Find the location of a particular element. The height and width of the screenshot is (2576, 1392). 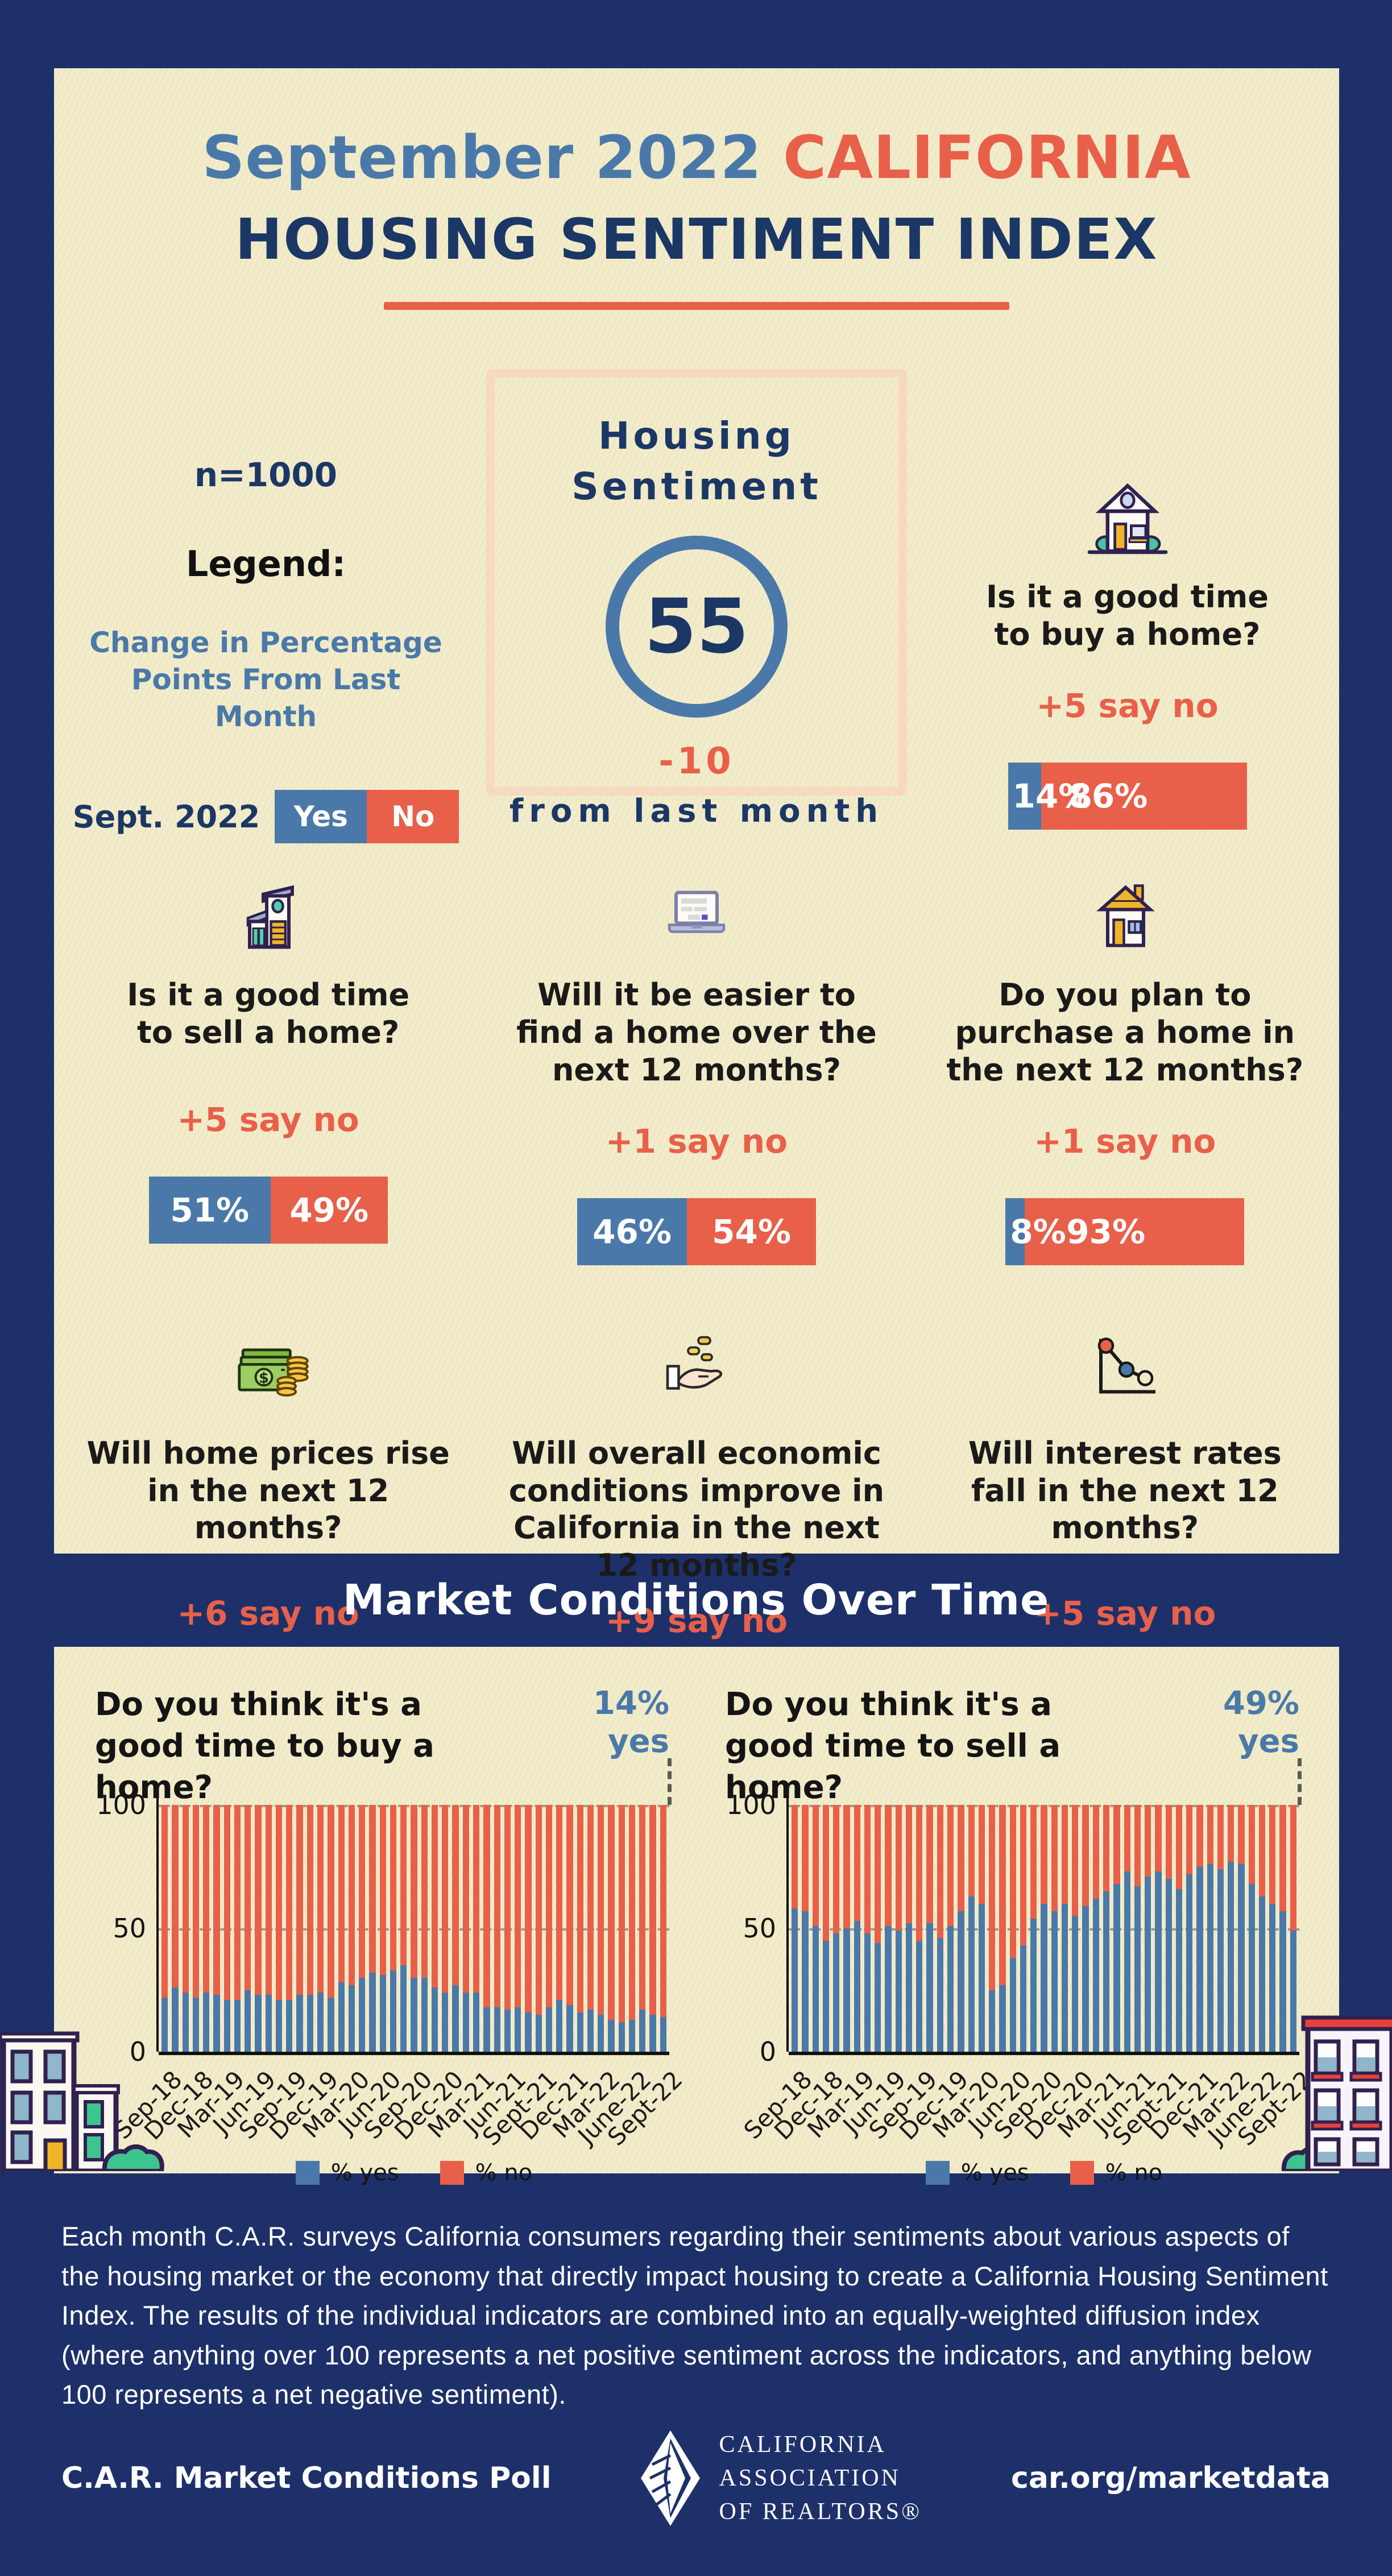

section-title: Market Conditions Over Time is located at coordinates (696, 1600).